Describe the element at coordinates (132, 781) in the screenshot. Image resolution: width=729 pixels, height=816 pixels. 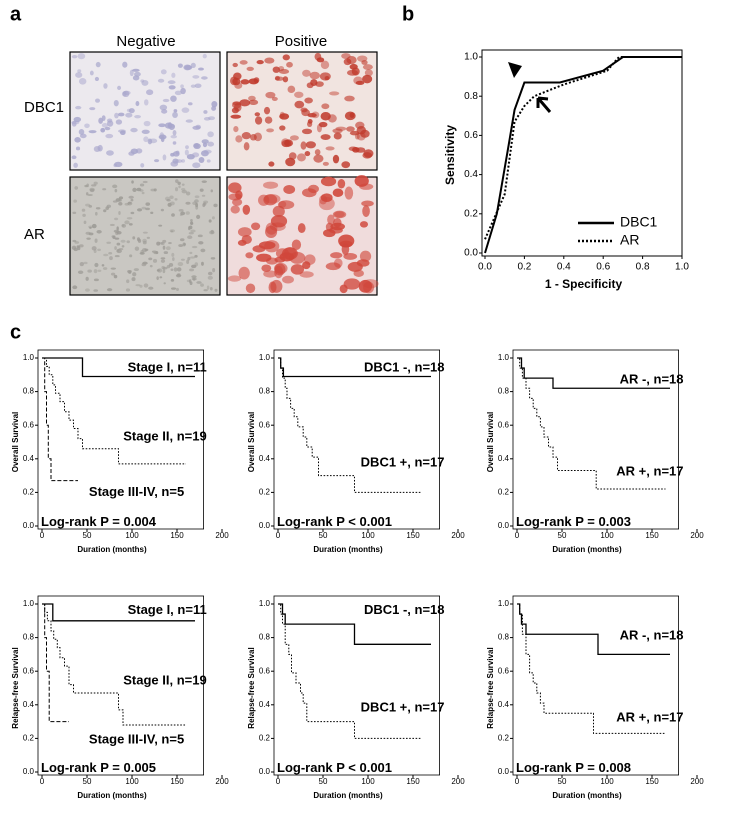
I see `x-tick-label: 100` at that location.